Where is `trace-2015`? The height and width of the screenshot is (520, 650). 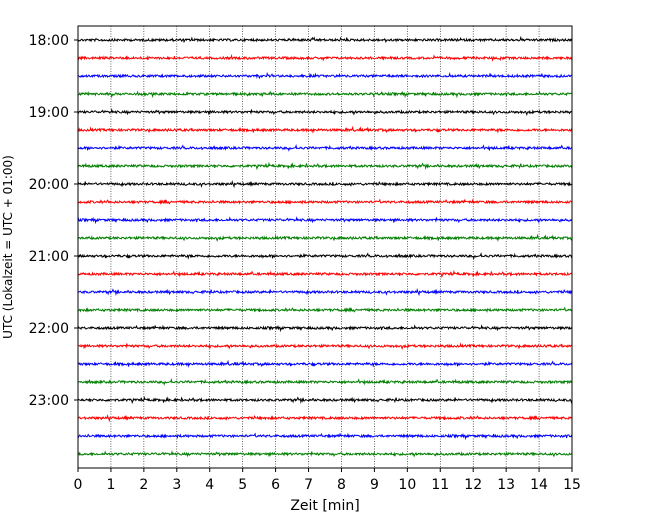 trace-2015 is located at coordinates (325, 201).